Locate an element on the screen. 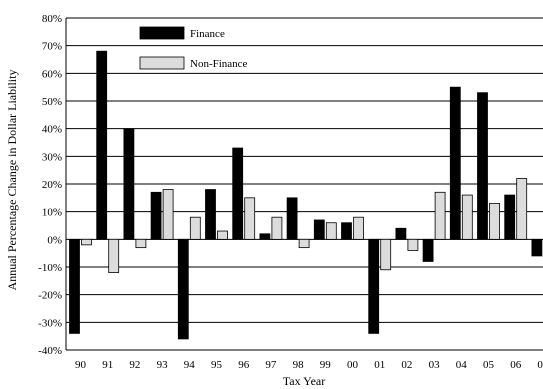 This screenshot has width=543, height=389. y-tick-label: 60% is located at coordinates (52, 74).